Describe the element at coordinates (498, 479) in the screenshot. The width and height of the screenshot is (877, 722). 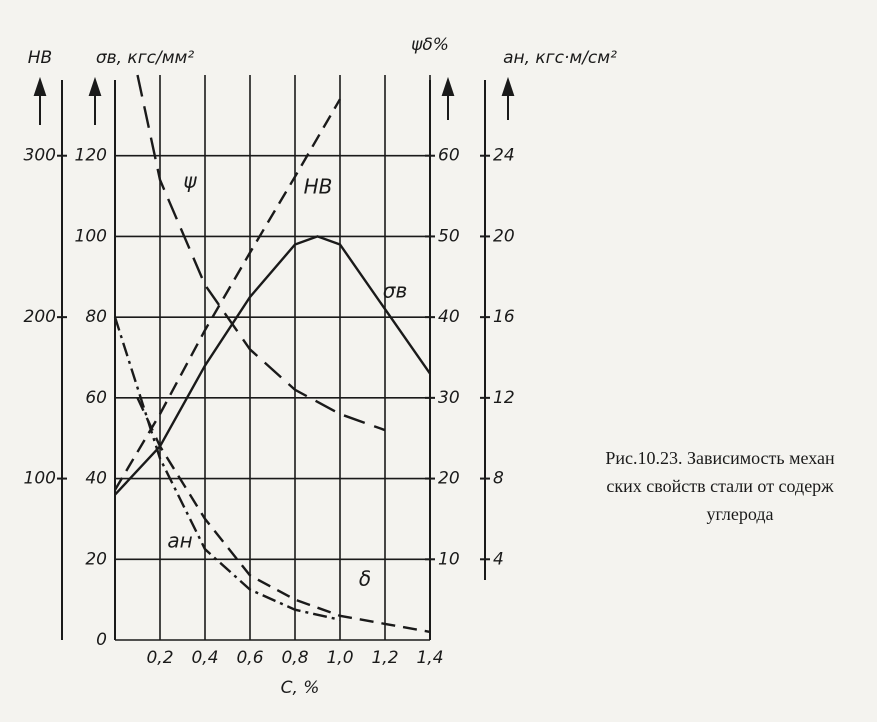
I see `y3-tick-label: 8` at that location.